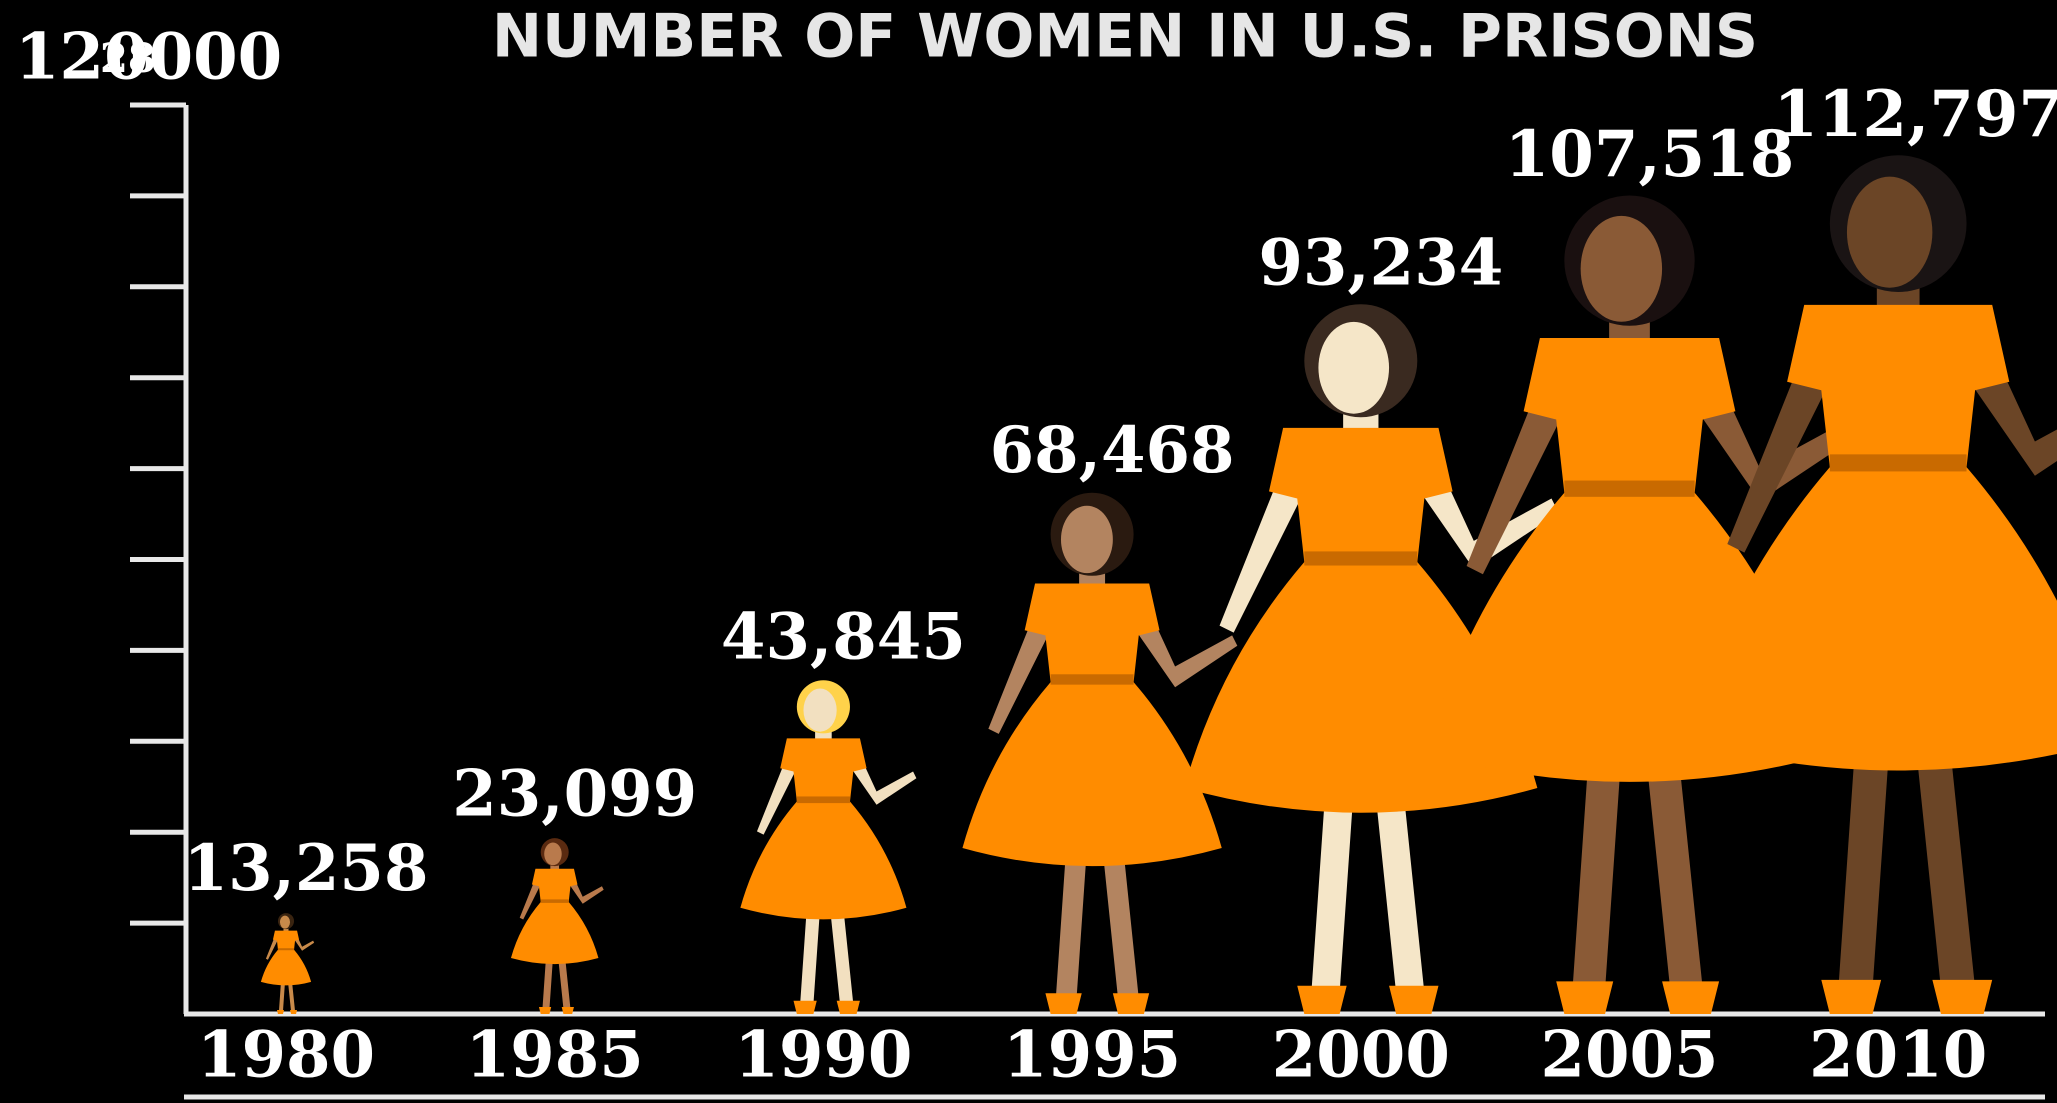  I want to click on value-label: 93,234, so click(1380, 262).